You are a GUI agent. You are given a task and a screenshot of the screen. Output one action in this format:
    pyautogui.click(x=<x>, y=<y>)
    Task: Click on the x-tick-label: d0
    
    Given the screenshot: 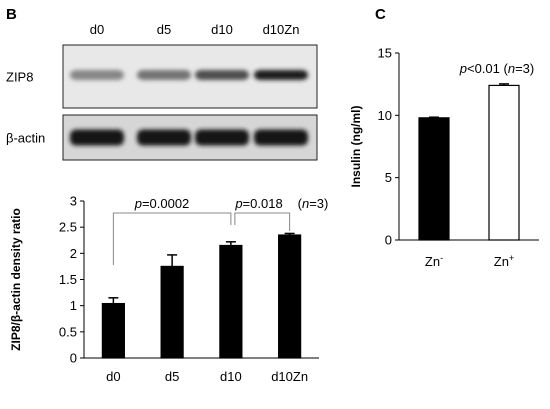 What is the action you would take?
    pyautogui.click(x=113, y=376)
    